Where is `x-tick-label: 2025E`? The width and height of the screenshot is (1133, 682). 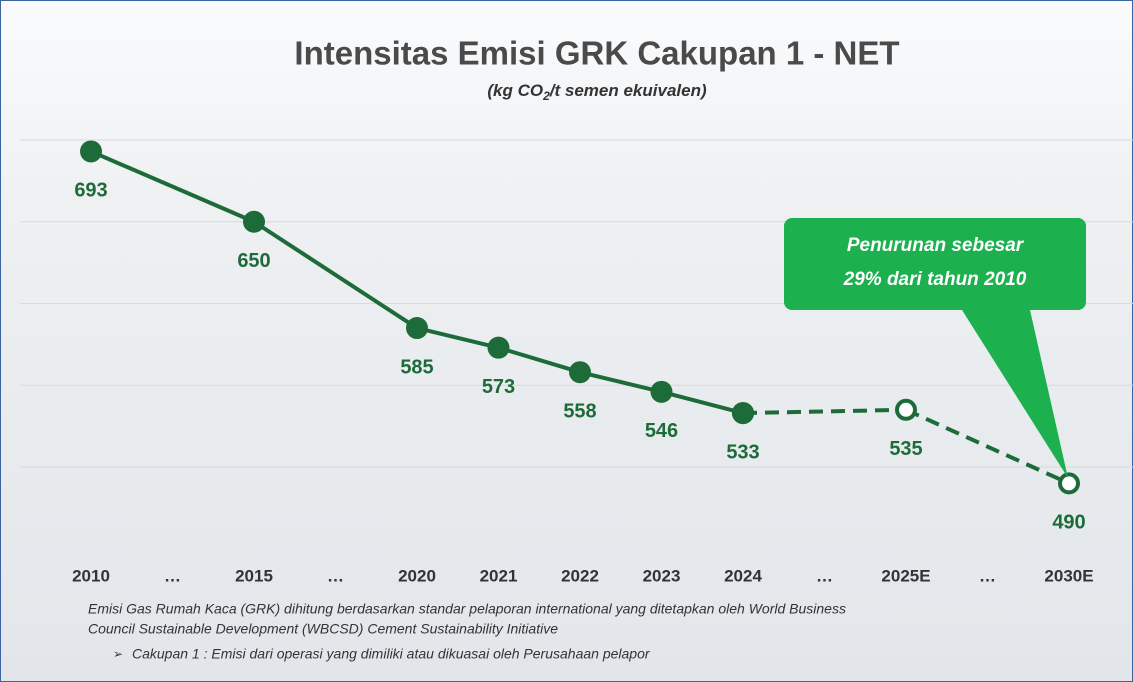 x-tick-label: 2025E is located at coordinates (905, 575).